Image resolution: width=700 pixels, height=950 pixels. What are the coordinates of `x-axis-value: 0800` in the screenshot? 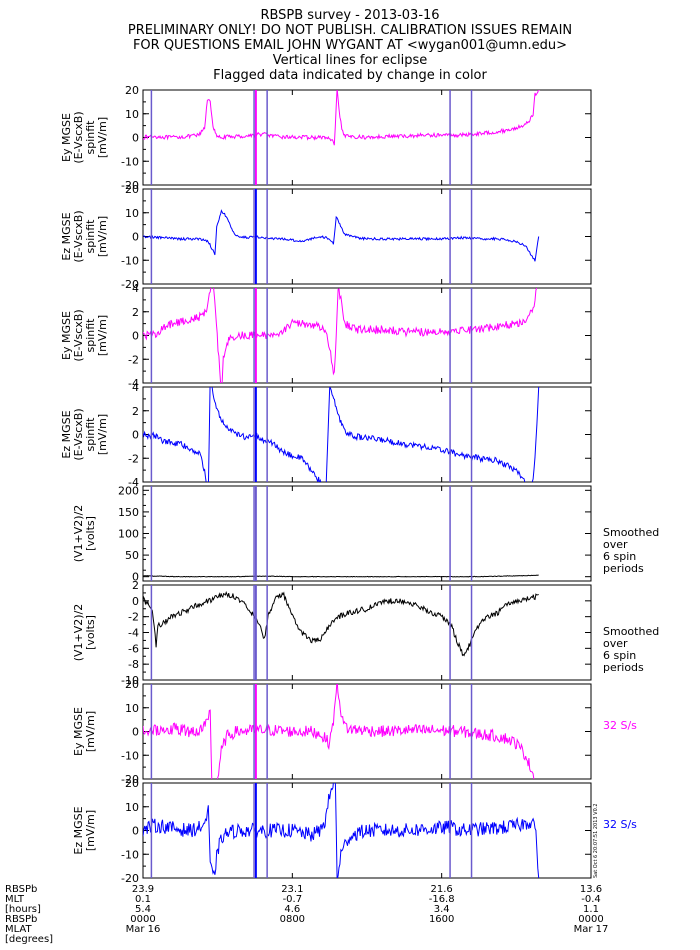 It's located at (292, 919).